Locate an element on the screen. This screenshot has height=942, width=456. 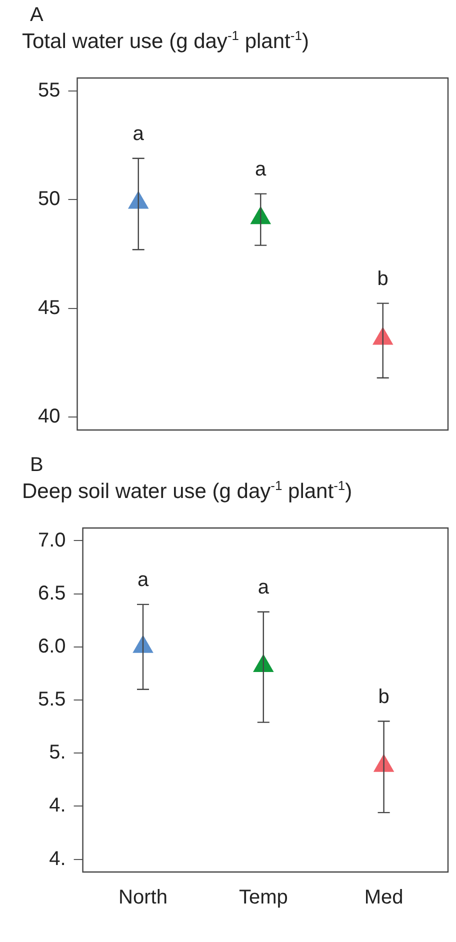
y-tick-label: 40 is located at coordinates (49, 416).